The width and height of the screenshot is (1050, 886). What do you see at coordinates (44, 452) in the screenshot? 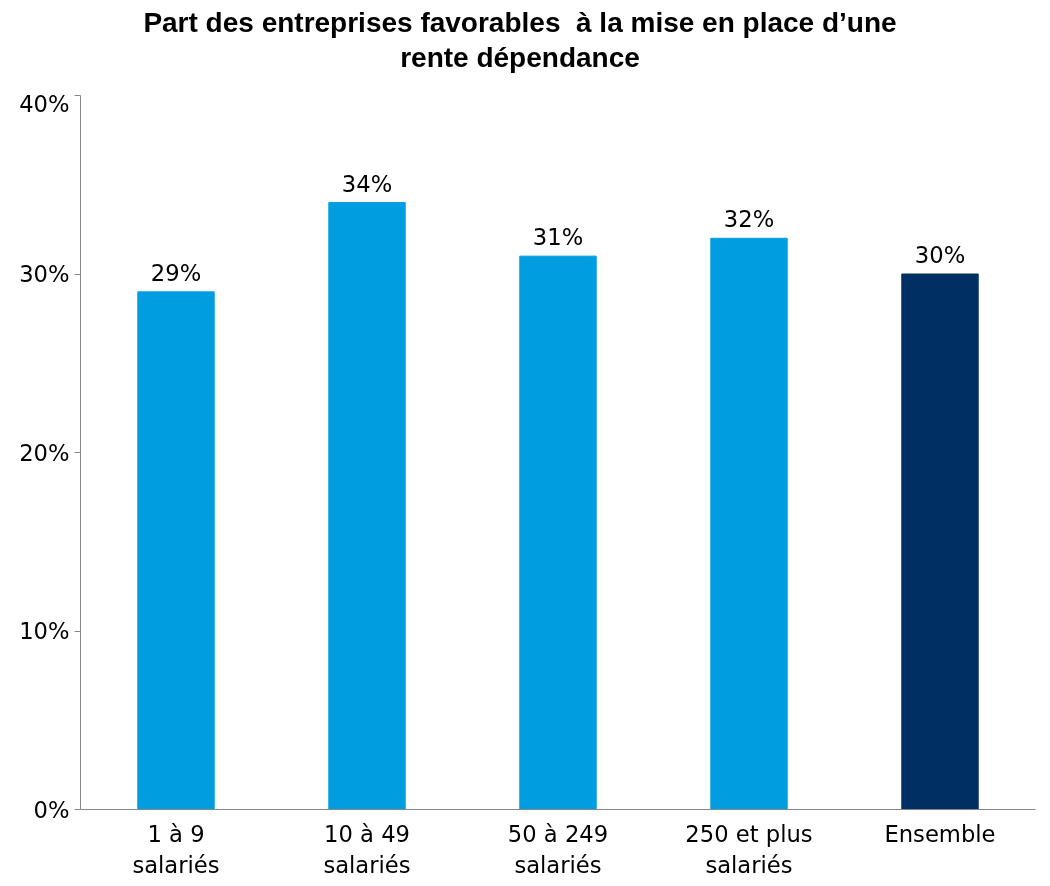
I see `y-tick-label: 20%` at bounding box center [44, 452].